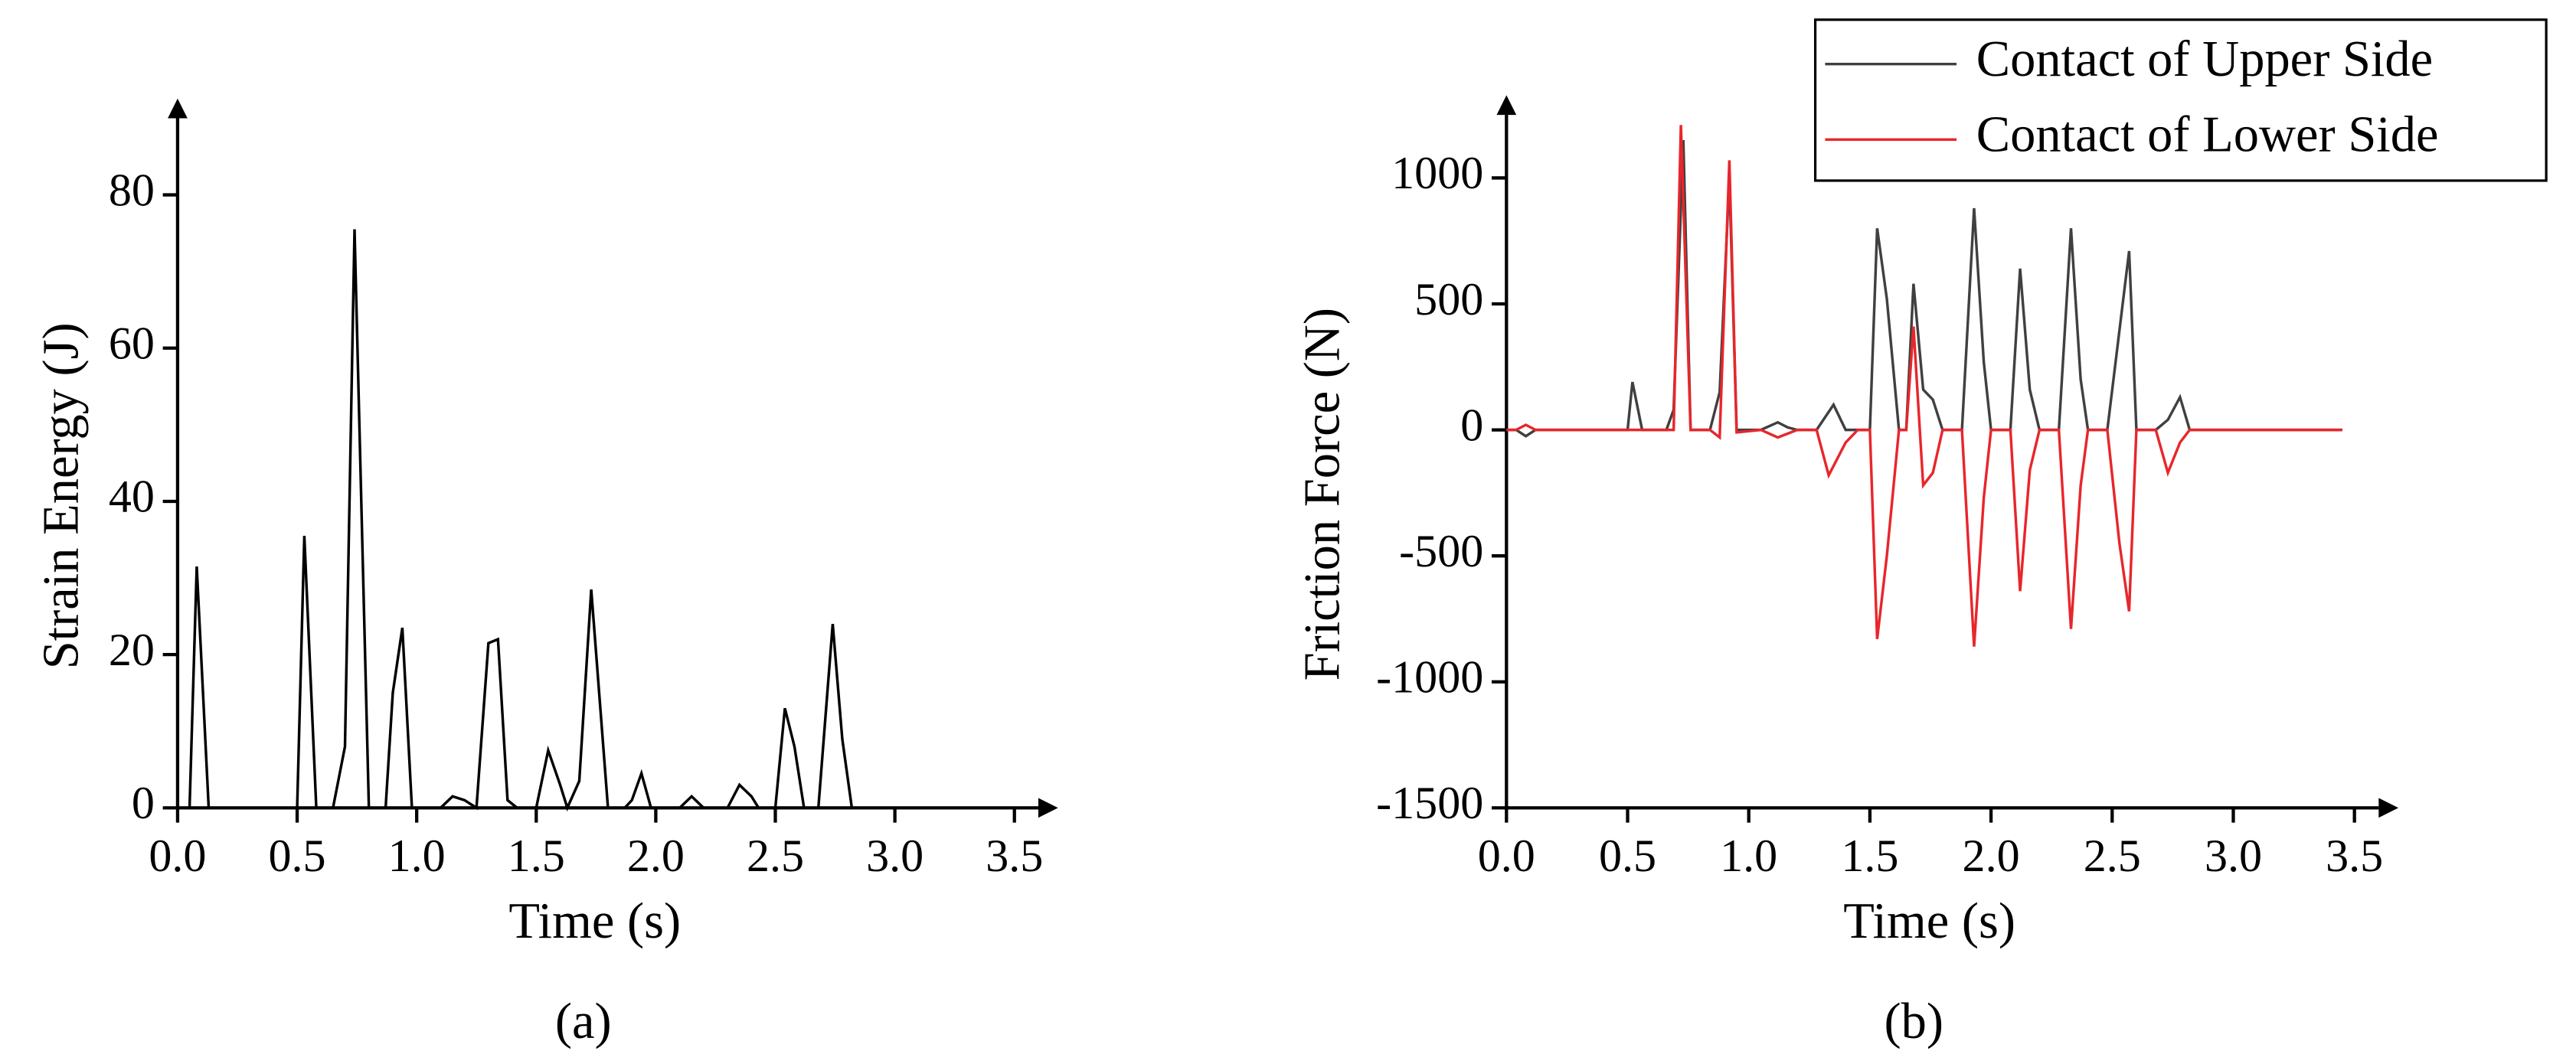 The image size is (2576, 1064). Describe the element at coordinates (2204, 59) in the screenshot. I see `legend-label: Contact of Upper Side` at that location.